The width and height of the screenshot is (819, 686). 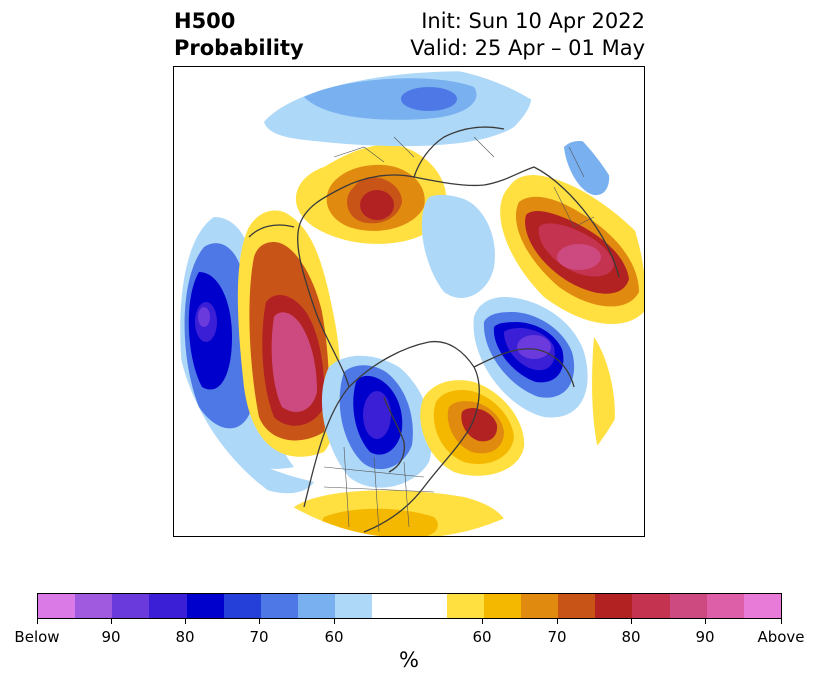 I want to click on russia-above-anomaly, so click(x=572, y=249).